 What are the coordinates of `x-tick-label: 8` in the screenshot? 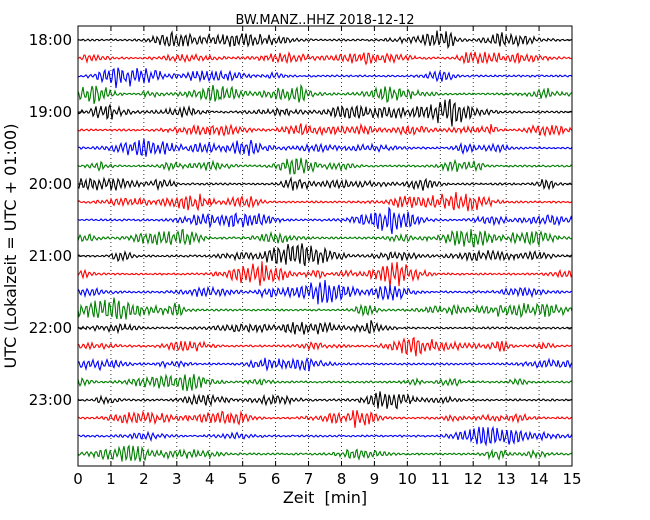 It's located at (342, 479).